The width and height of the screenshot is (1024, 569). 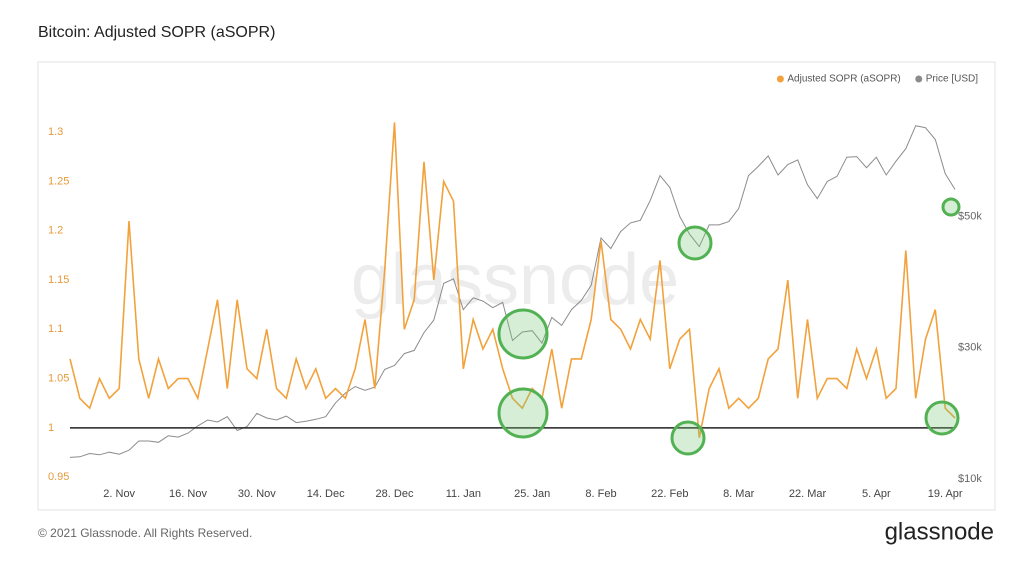 What do you see at coordinates (532, 494) in the screenshot?
I see `x-tick-label: 25. Jan` at bounding box center [532, 494].